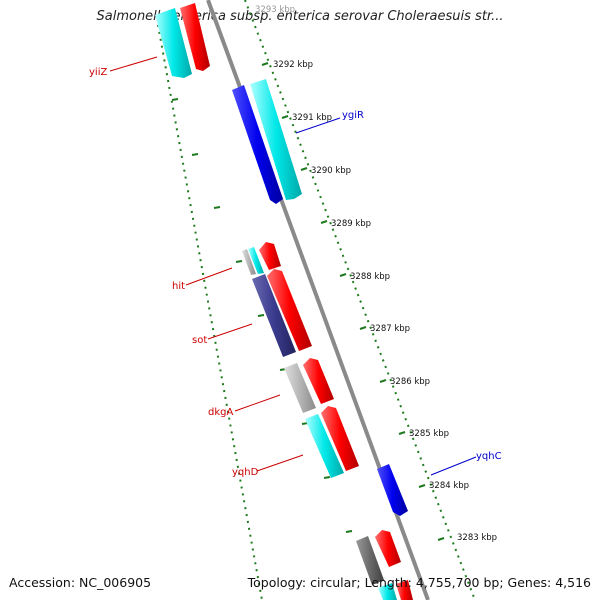 The height and width of the screenshot is (600, 600). What do you see at coordinates (390, 329) in the screenshot?
I see `kbp-label: 3287 kbp` at bounding box center [390, 329].